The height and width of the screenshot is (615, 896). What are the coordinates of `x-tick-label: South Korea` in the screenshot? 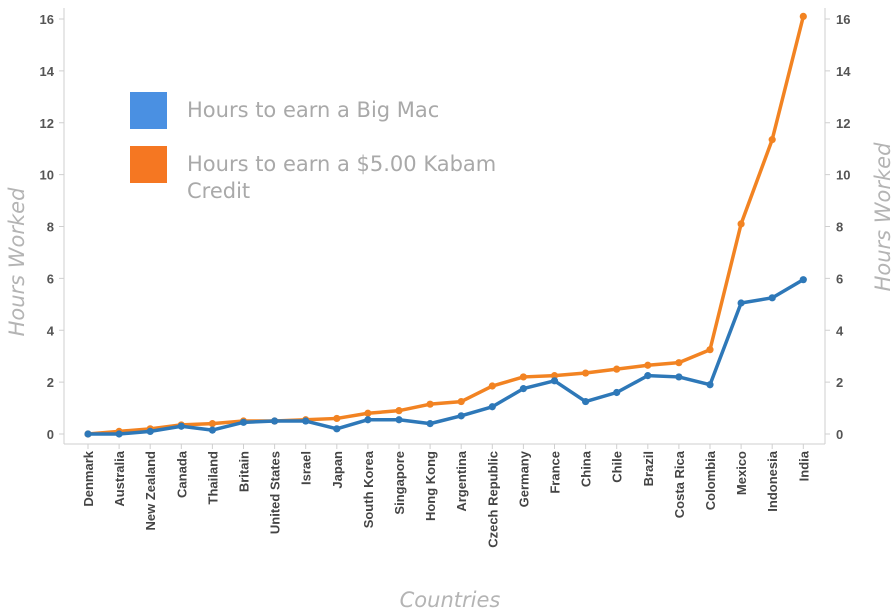 It's located at (368, 489).